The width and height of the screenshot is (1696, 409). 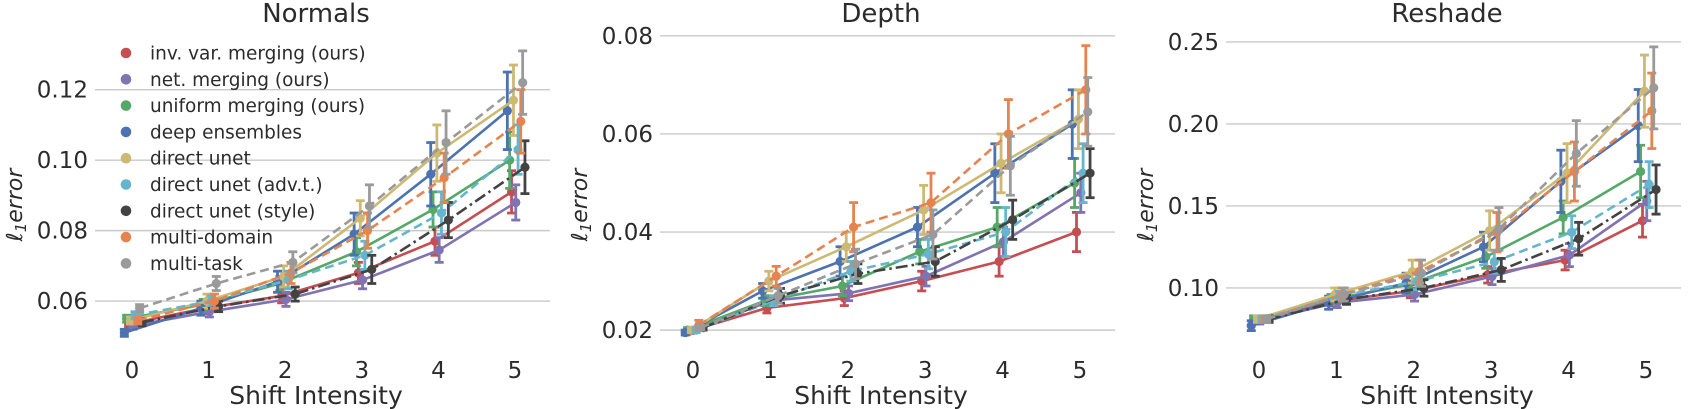 I want to click on gridlines, so click(x=322, y=195).